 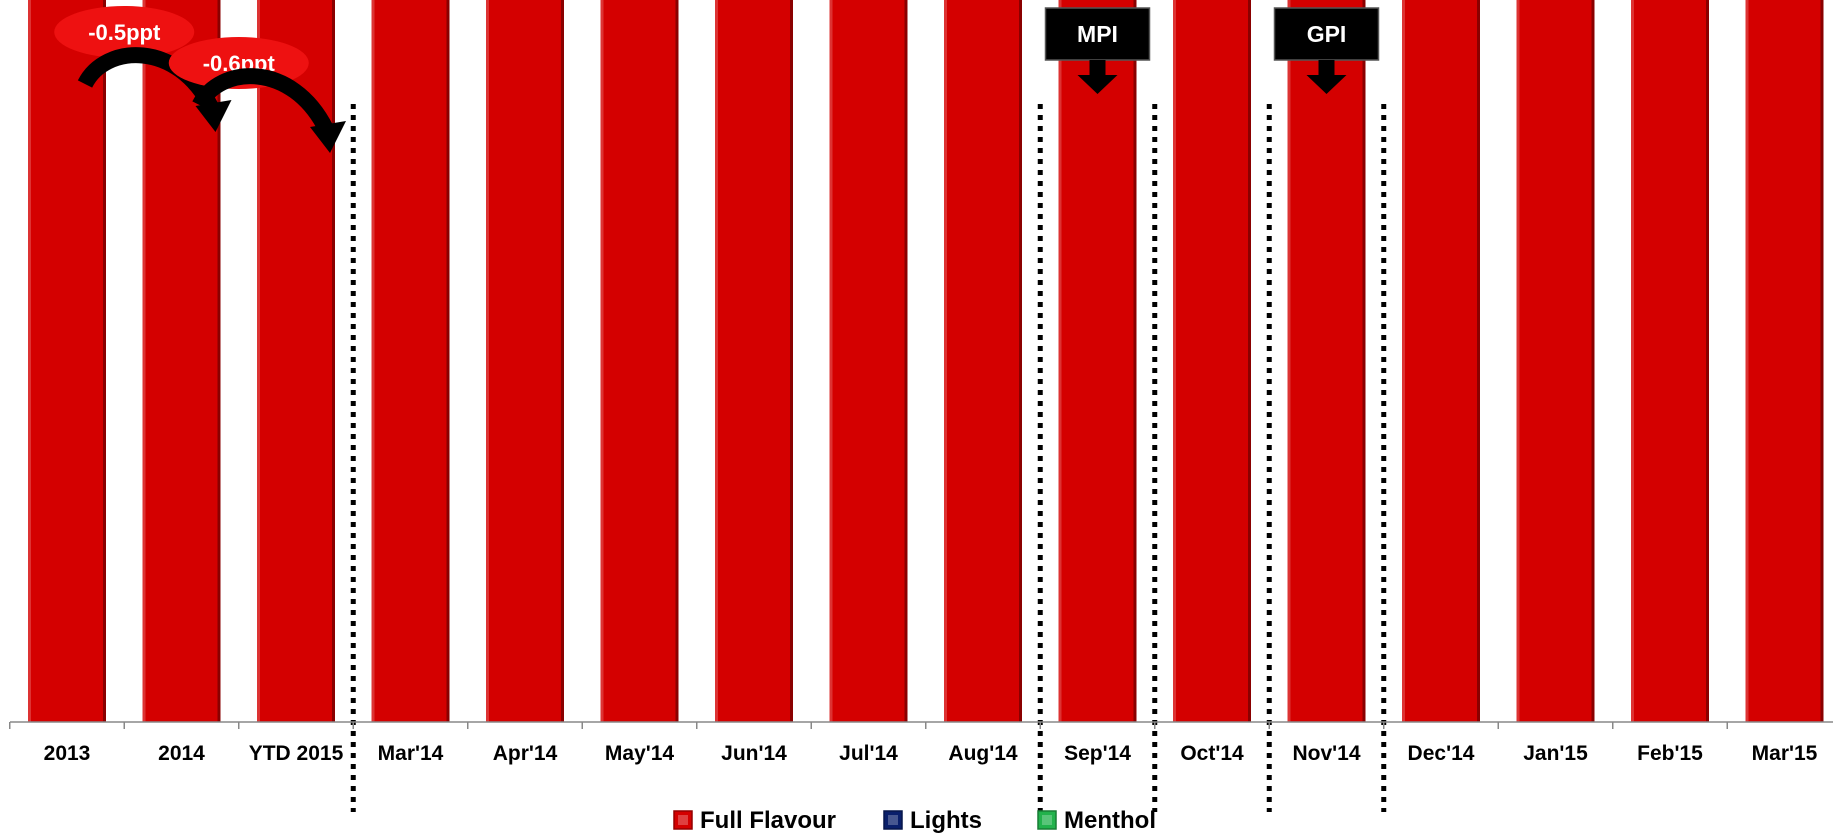 What do you see at coordinates (868, 753) in the screenshot?
I see `category-tick-label: Jul'14` at bounding box center [868, 753].